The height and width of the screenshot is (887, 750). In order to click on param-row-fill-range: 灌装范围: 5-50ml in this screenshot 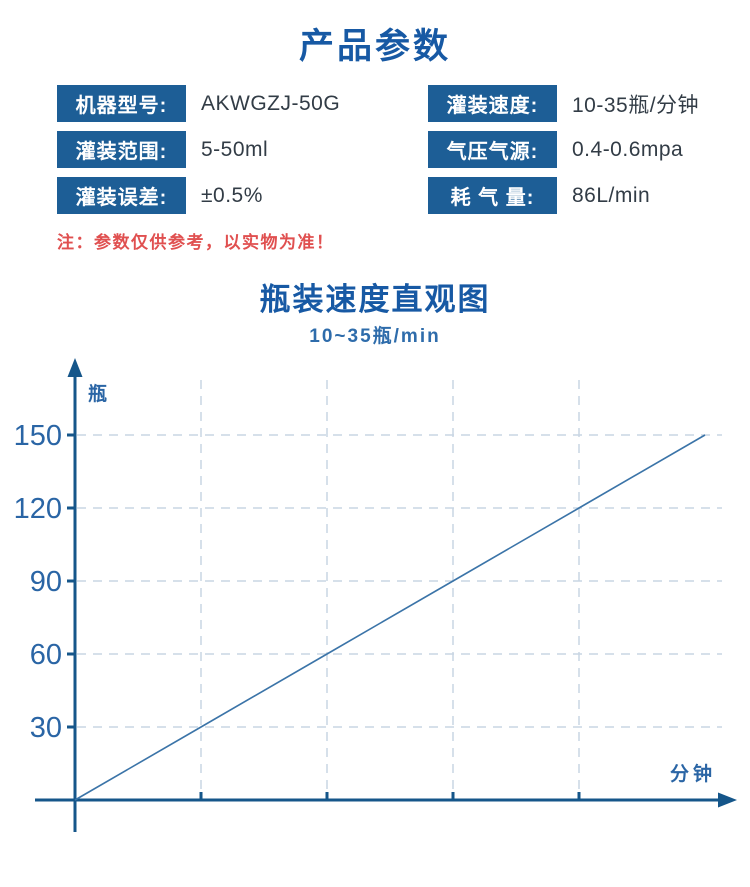, I will do `click(242, 149)`.